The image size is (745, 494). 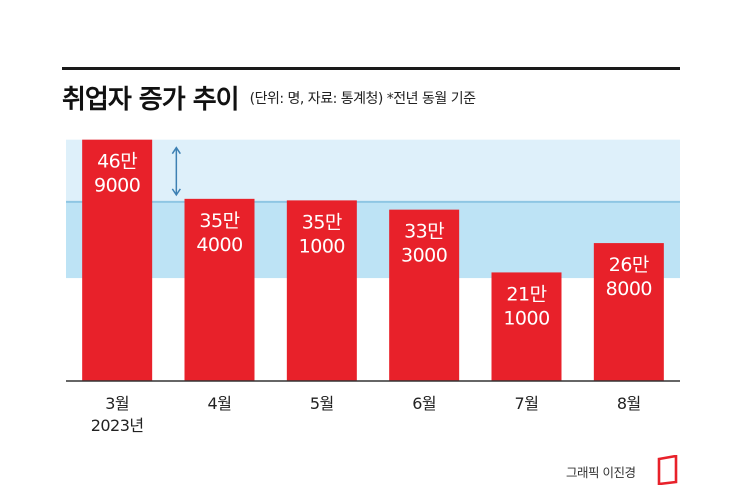 I want to click on category-label: 3월 2023년, so click(x=117, y=414).